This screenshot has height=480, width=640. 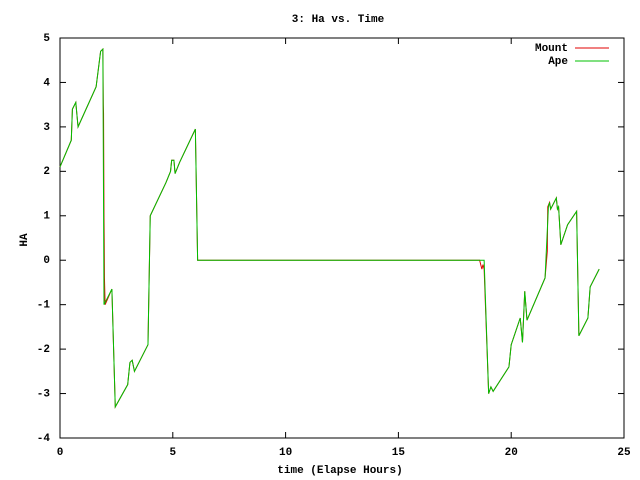 I want to click on x-tick-label: 15, so click(x=399, y=453).